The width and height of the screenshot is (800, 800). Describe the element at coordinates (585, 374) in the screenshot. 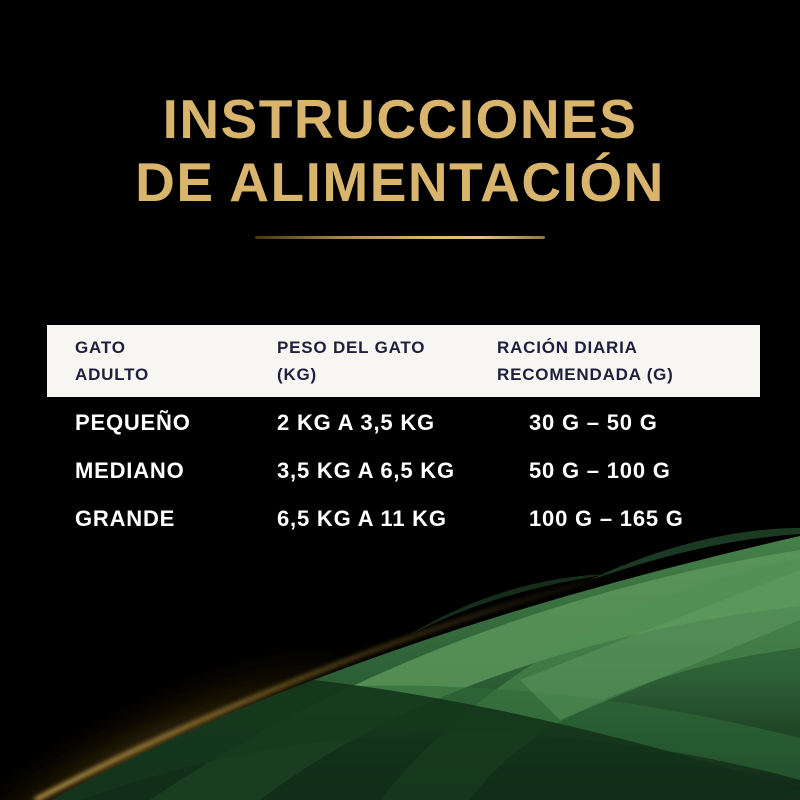

I see `header-text: RECOMENDADA (G)` at that location.